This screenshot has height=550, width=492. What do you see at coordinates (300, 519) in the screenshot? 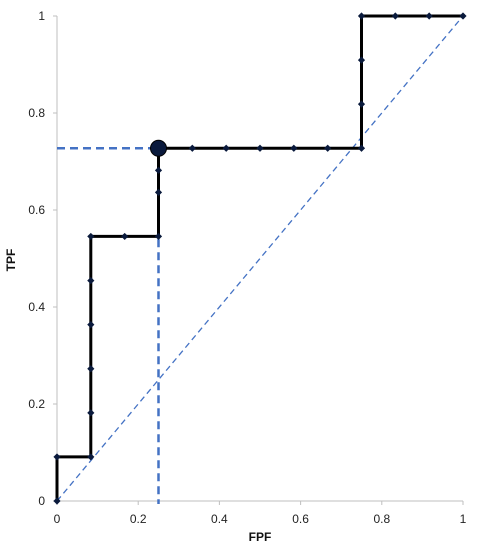
I see `x-tick-label: 0.6` at bounding box center [300, 519].